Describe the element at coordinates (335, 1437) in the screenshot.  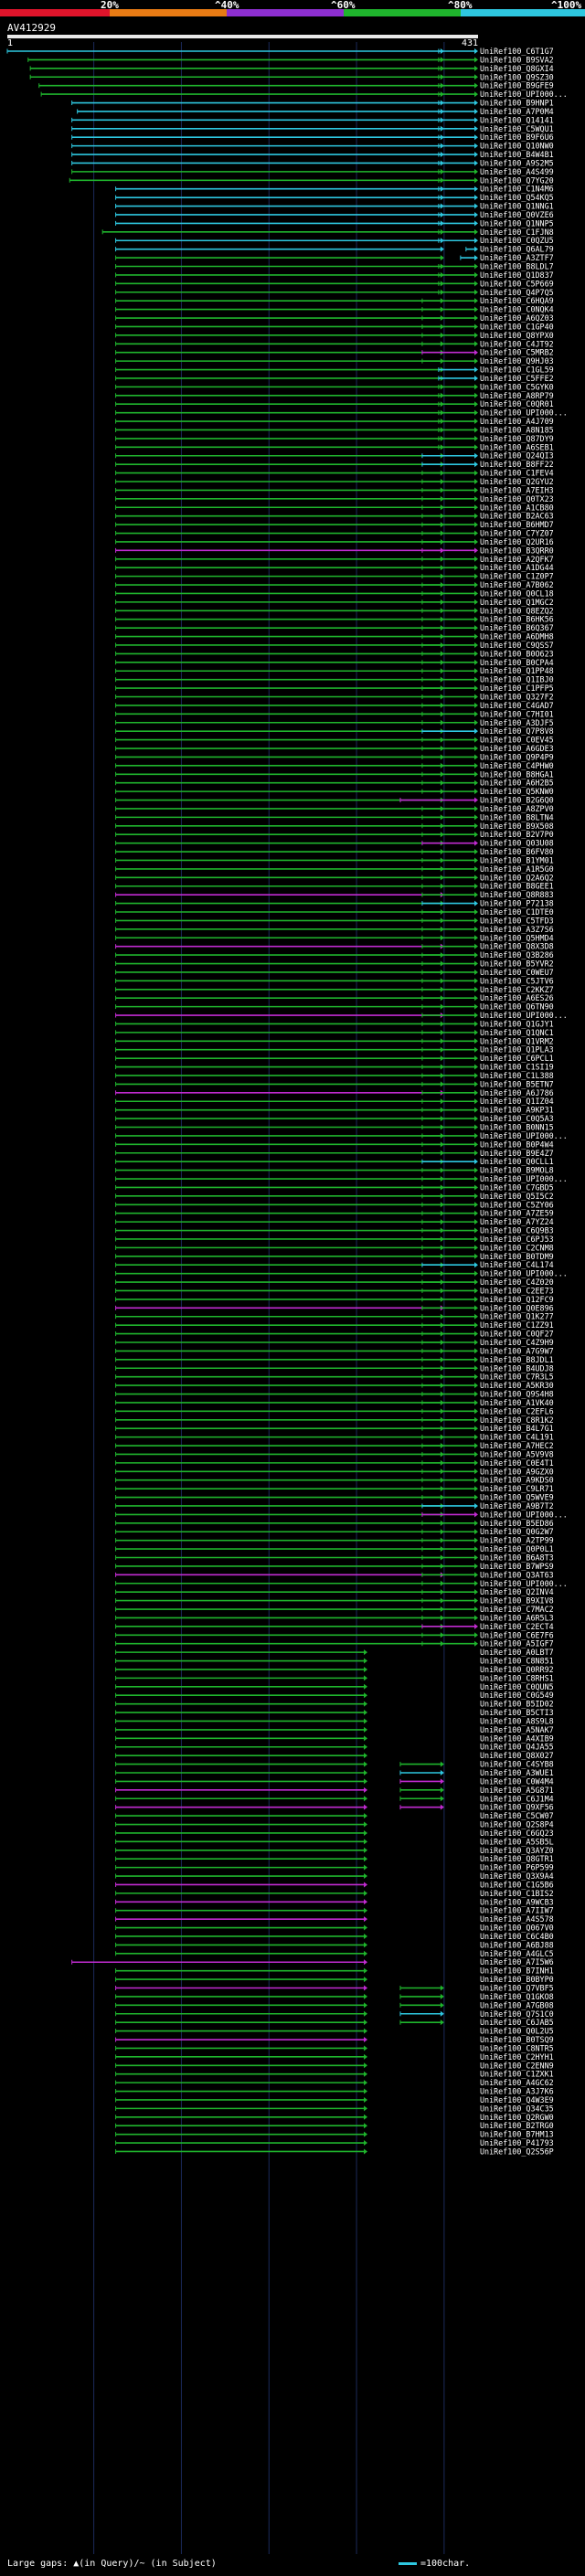
I see `hit-row: UniRef100_C4L191` at that location.